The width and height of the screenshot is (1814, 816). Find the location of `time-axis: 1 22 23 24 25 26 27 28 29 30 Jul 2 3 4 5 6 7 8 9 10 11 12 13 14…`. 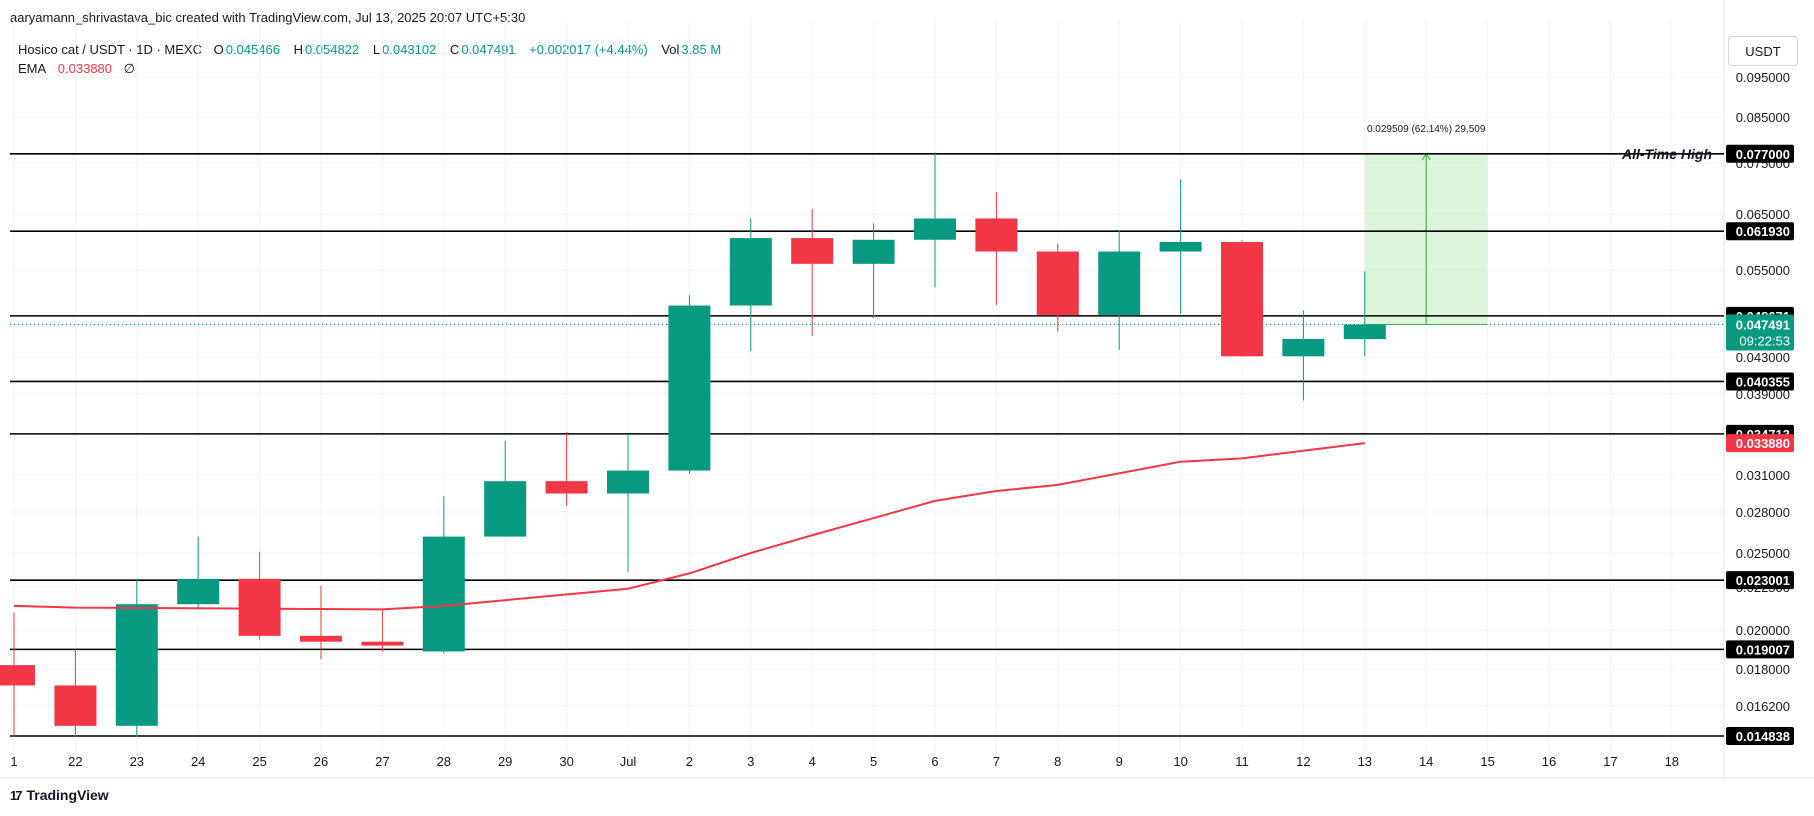

time-axis: 1 22 23 24 25 26 27 28 29 30 Jul 2 3 4 5 6 7 8 9 10 11 12 13 14… is located at coordinates (844, 761).